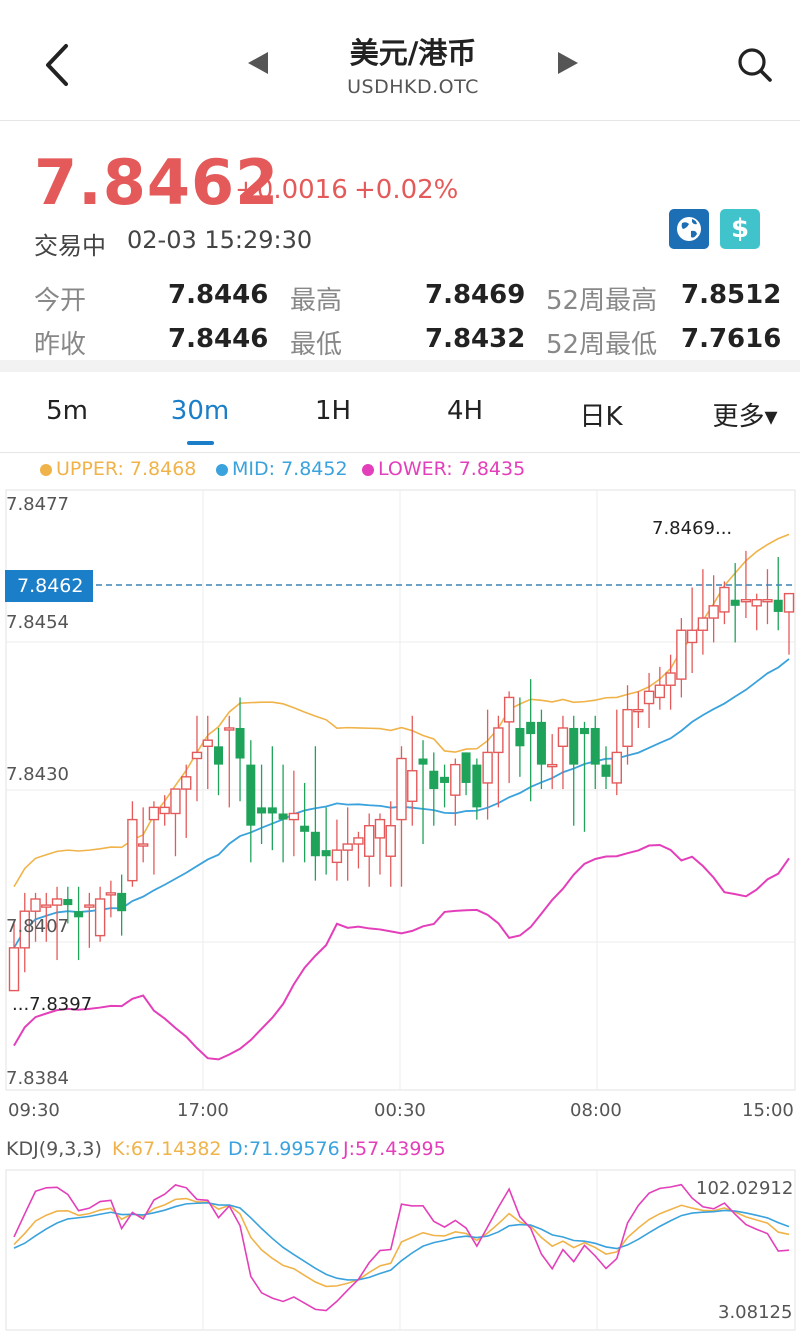 The width and height of the screenshot is (800, 1335). Describe the element at coordinates (596, 1110) in the screenshot. I see `x-axis-label-3: 08:00` at that location.